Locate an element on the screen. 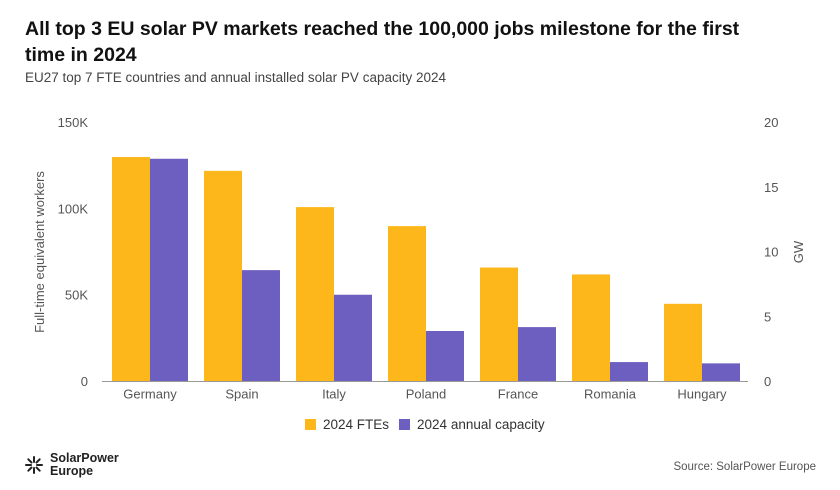  y2-tick-label: 20 is located at coordinates (771, 122).